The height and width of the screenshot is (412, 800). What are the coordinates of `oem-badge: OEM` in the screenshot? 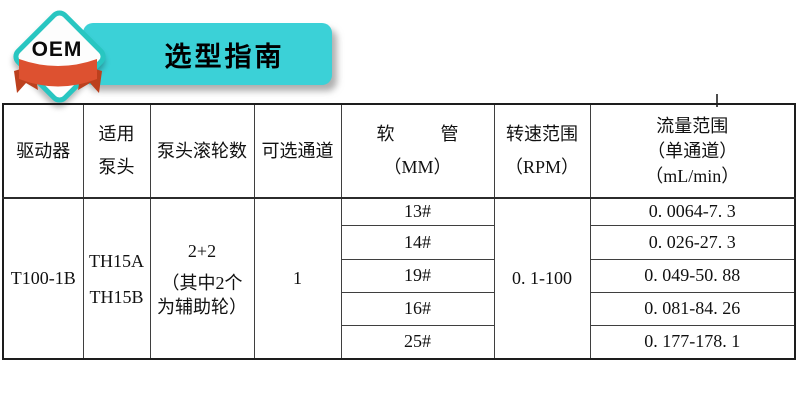 It's located at (60, 58).